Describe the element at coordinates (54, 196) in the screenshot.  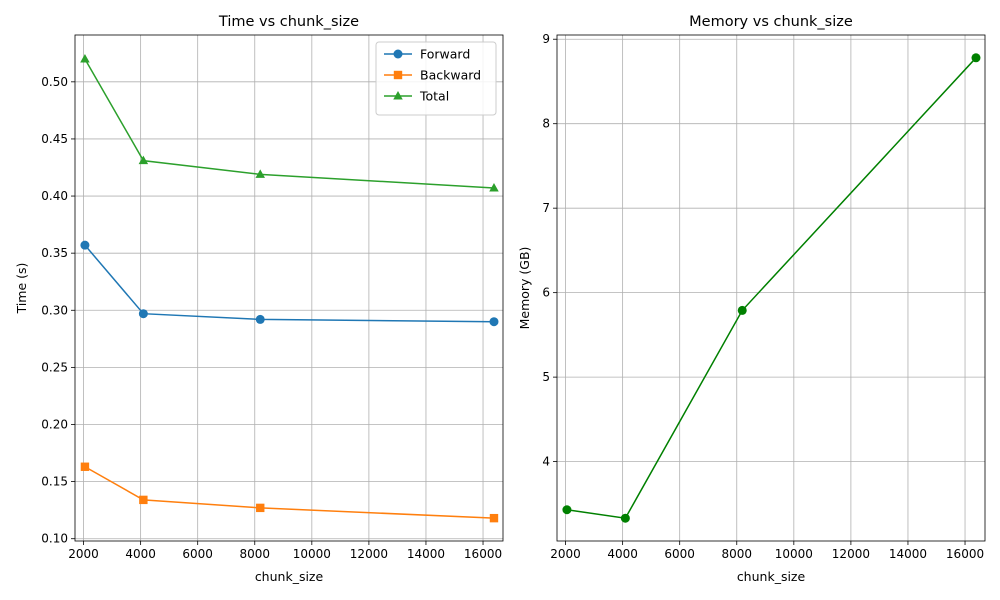
I see `y-tick-label: 0.40` at that location.